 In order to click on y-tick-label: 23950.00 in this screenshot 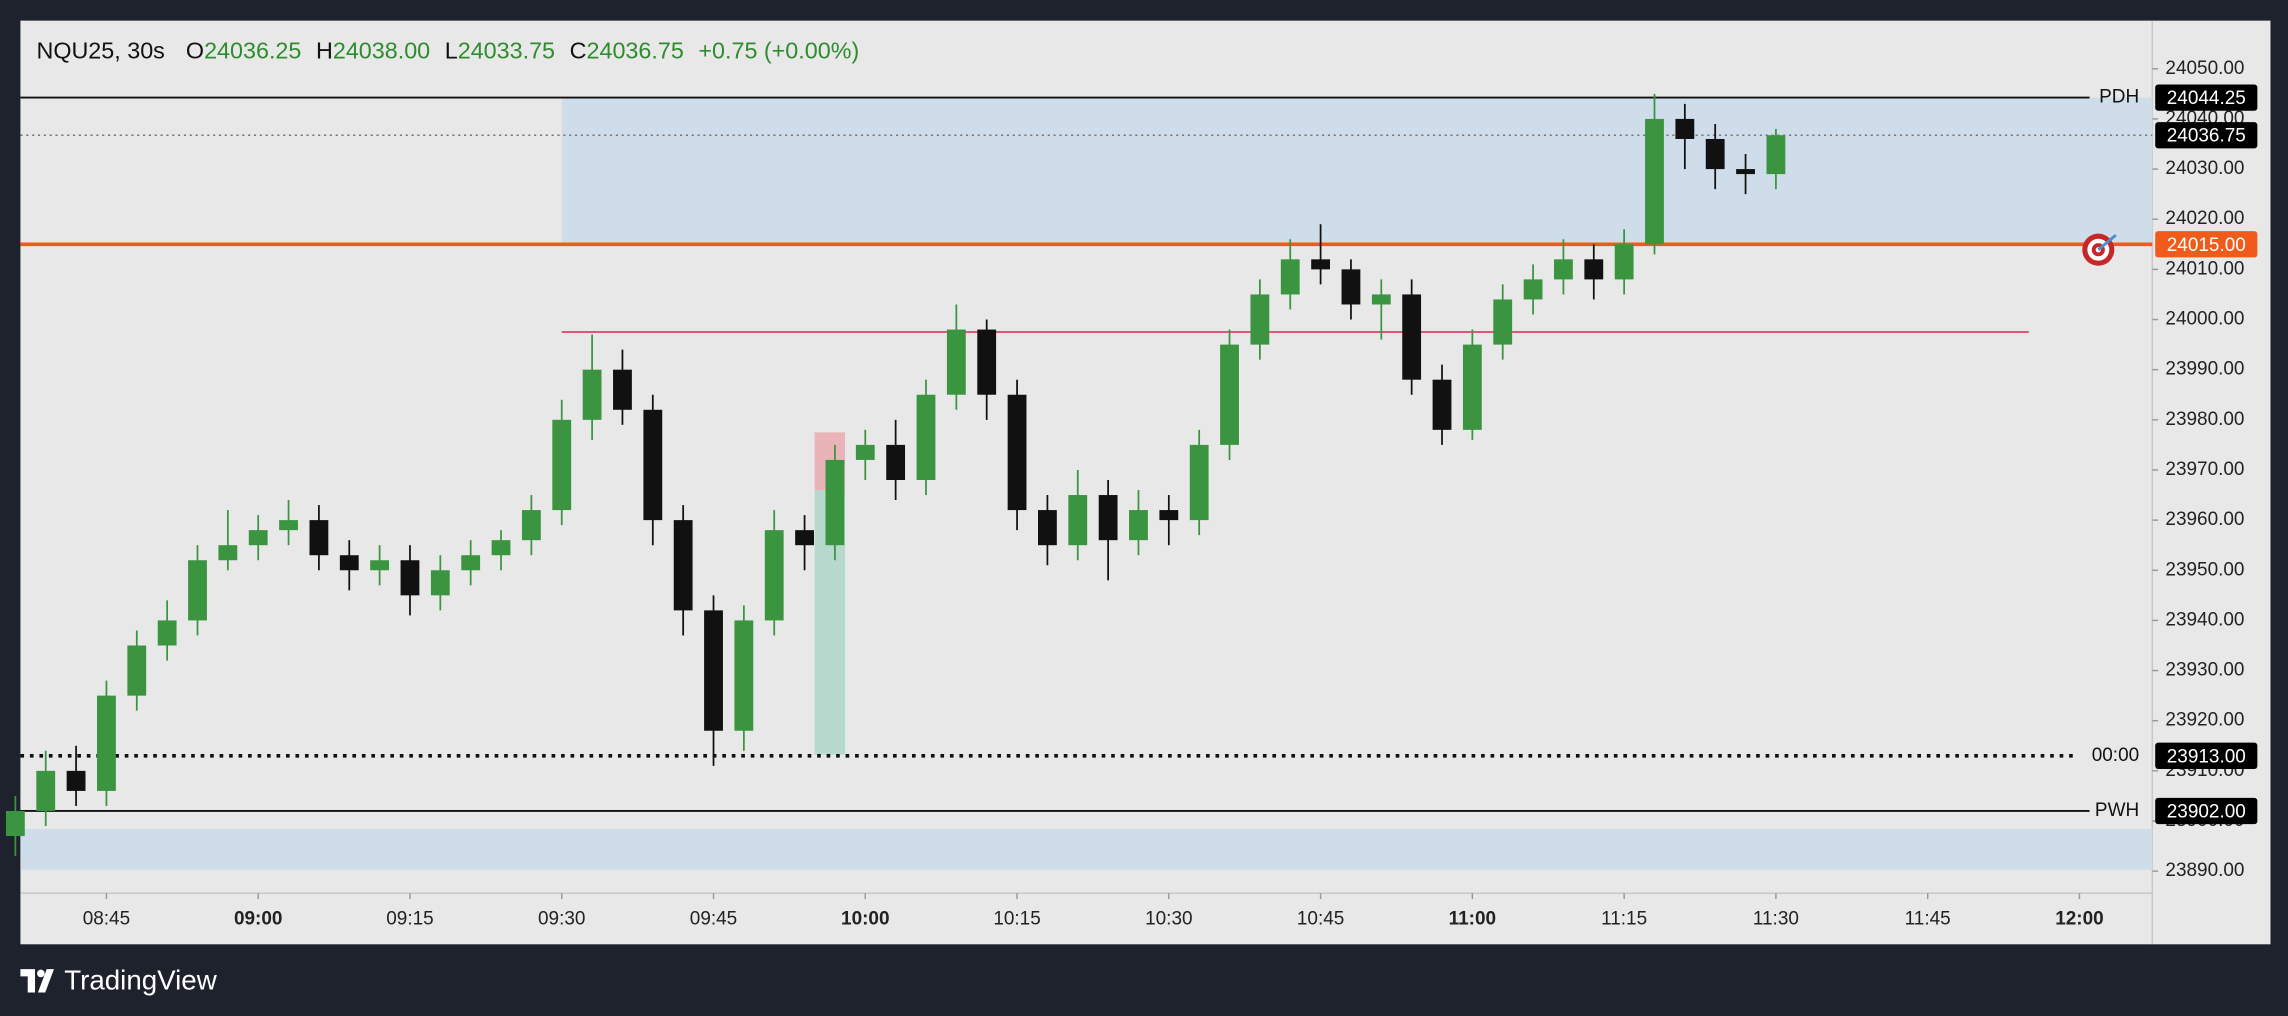, I will do `click(2204, 569)`.